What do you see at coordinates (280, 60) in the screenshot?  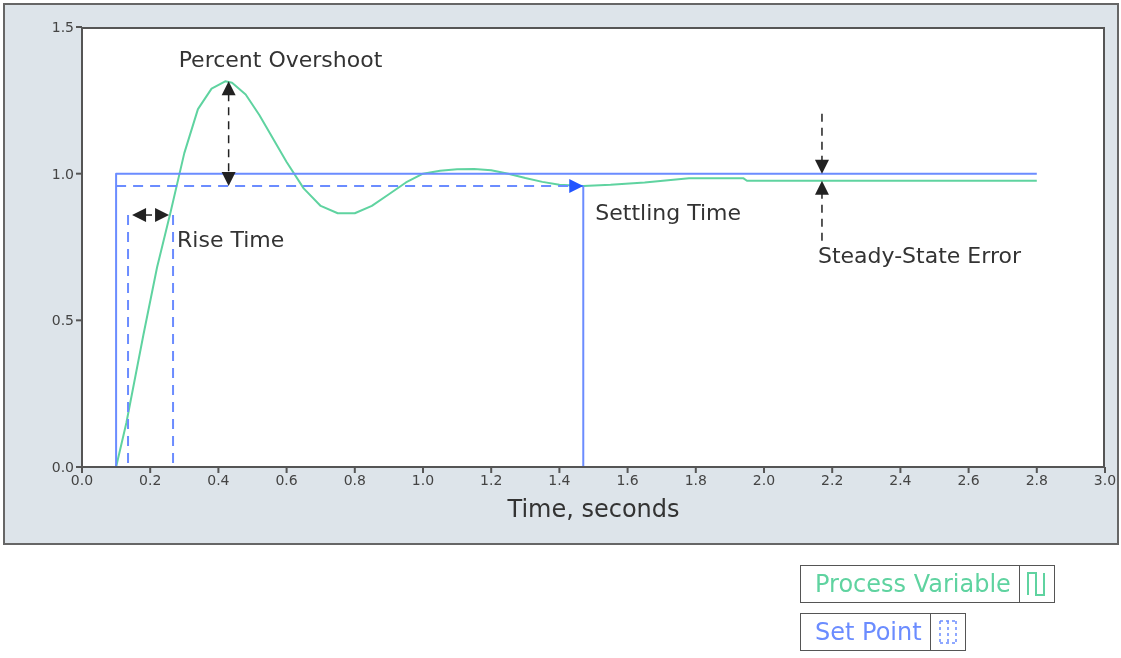 I see `annotation: Percent Overshoot` at bounding box center [280, 60].